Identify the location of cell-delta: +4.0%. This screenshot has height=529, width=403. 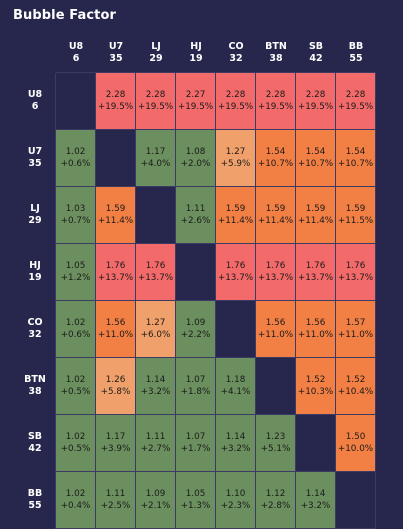
(155, 164).